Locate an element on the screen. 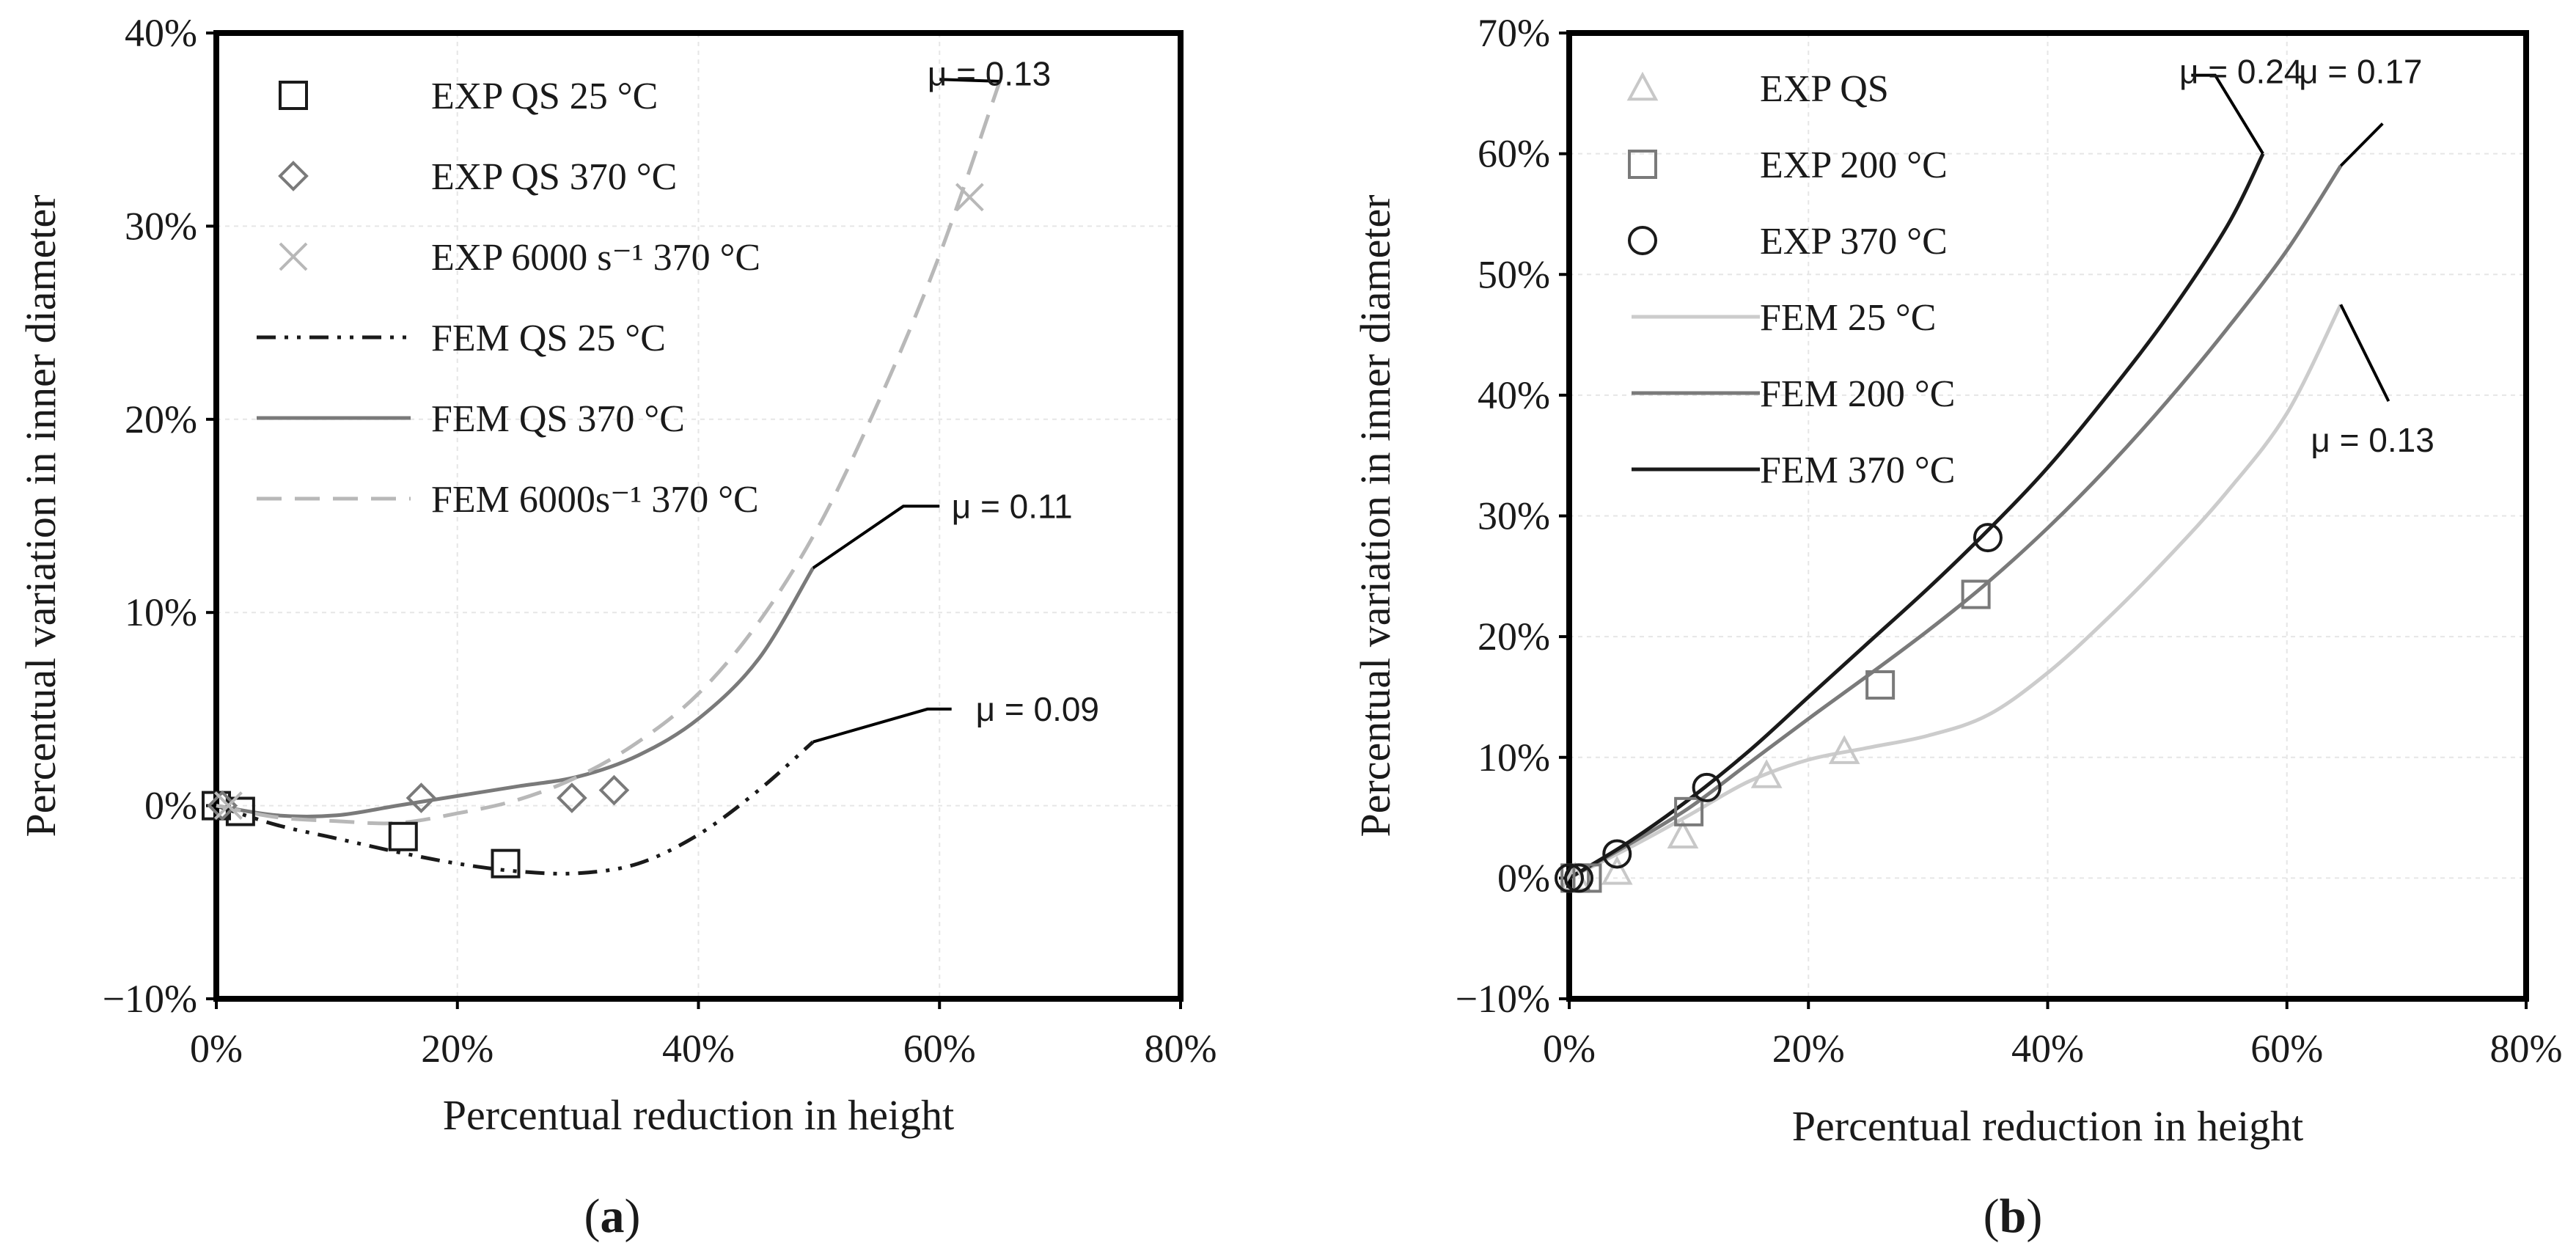 This screenshot has height=1254, width=2576. panel-label: (a) is located at coordinates (613, 1216).